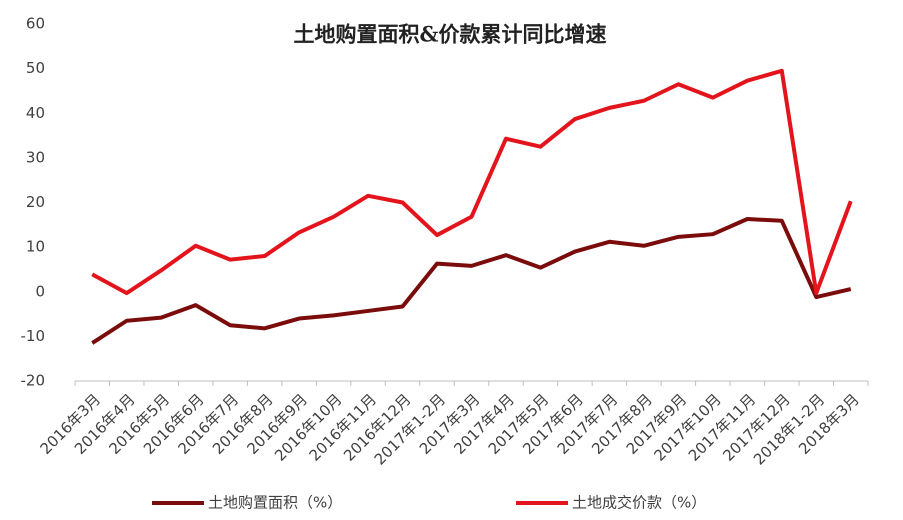 This screenshot has width=903, height=520. What do you see at coordinates (35, 24) in the screenshot?
I see `y-tick-label: 60` at bounding box center [35, 24].